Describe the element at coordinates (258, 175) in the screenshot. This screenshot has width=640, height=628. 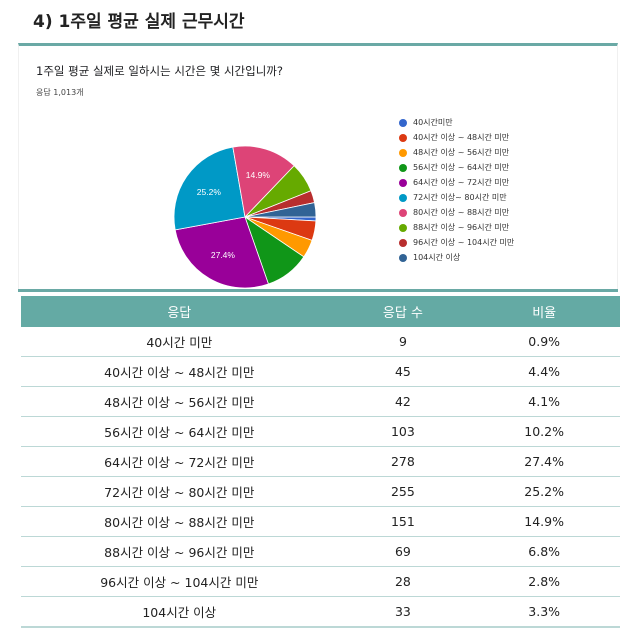
I see `slice-label: 14.9%` at that location.